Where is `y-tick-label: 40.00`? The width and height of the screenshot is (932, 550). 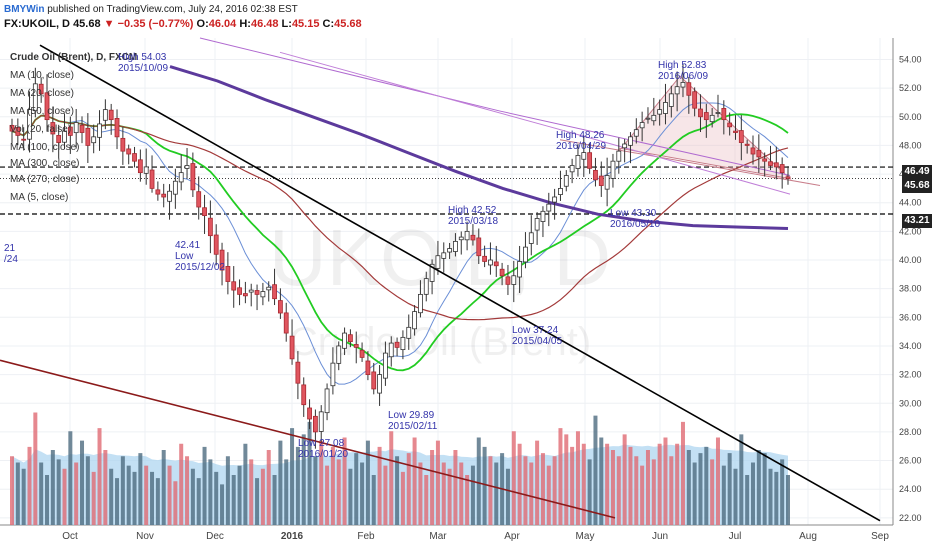
y-tick-label: 40.00 is located at coordinates (910, 260).